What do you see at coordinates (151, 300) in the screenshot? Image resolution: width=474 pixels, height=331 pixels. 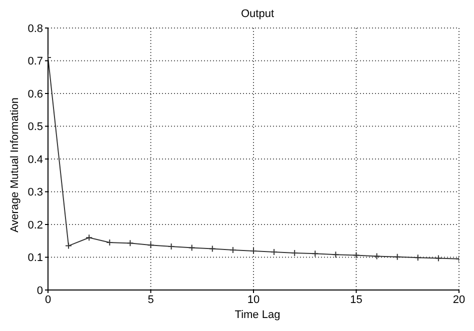 I see `x-tick-label: 5` at bounding box center [151, 300].